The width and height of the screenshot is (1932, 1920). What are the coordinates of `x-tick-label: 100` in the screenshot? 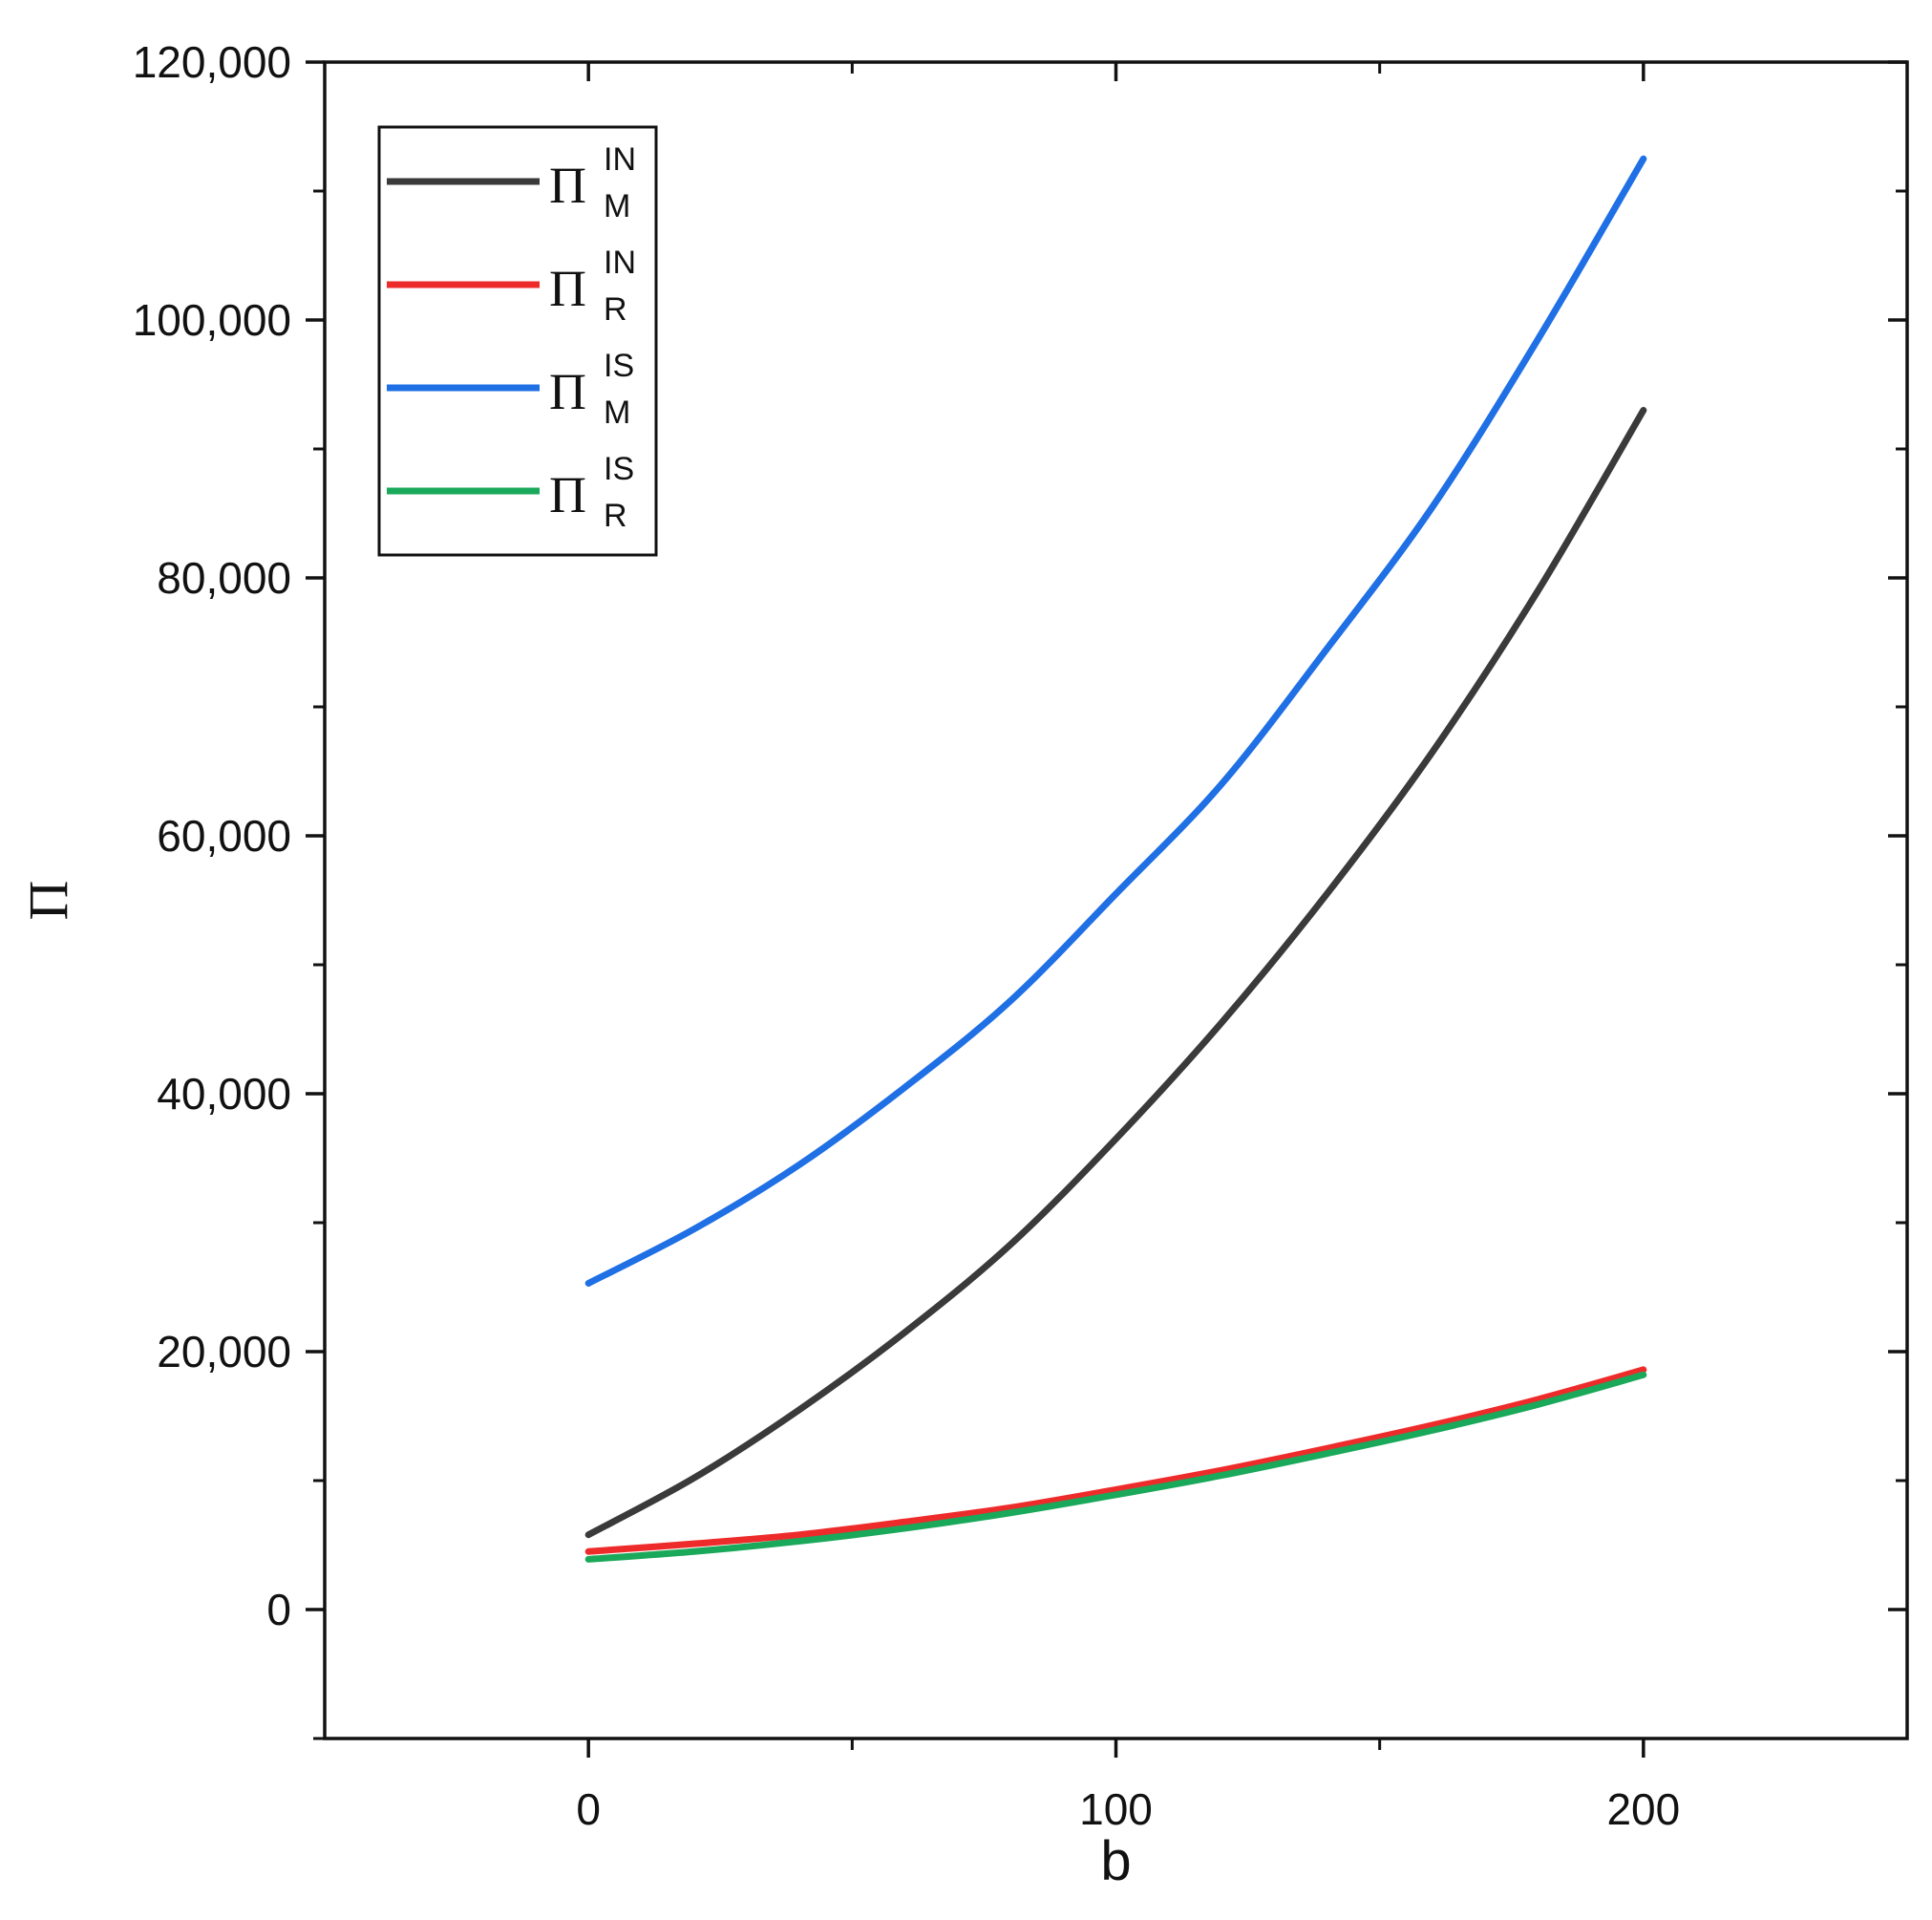 It's located at (1116, 1809).